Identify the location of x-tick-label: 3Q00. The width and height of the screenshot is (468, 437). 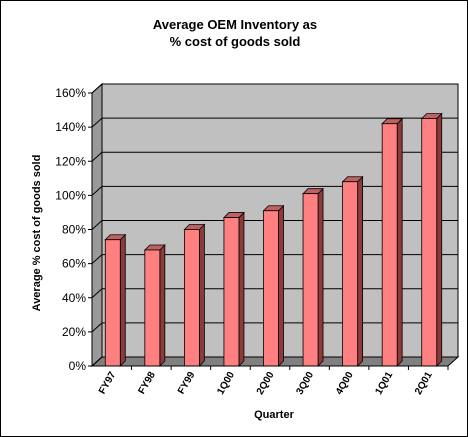
(305, 383).